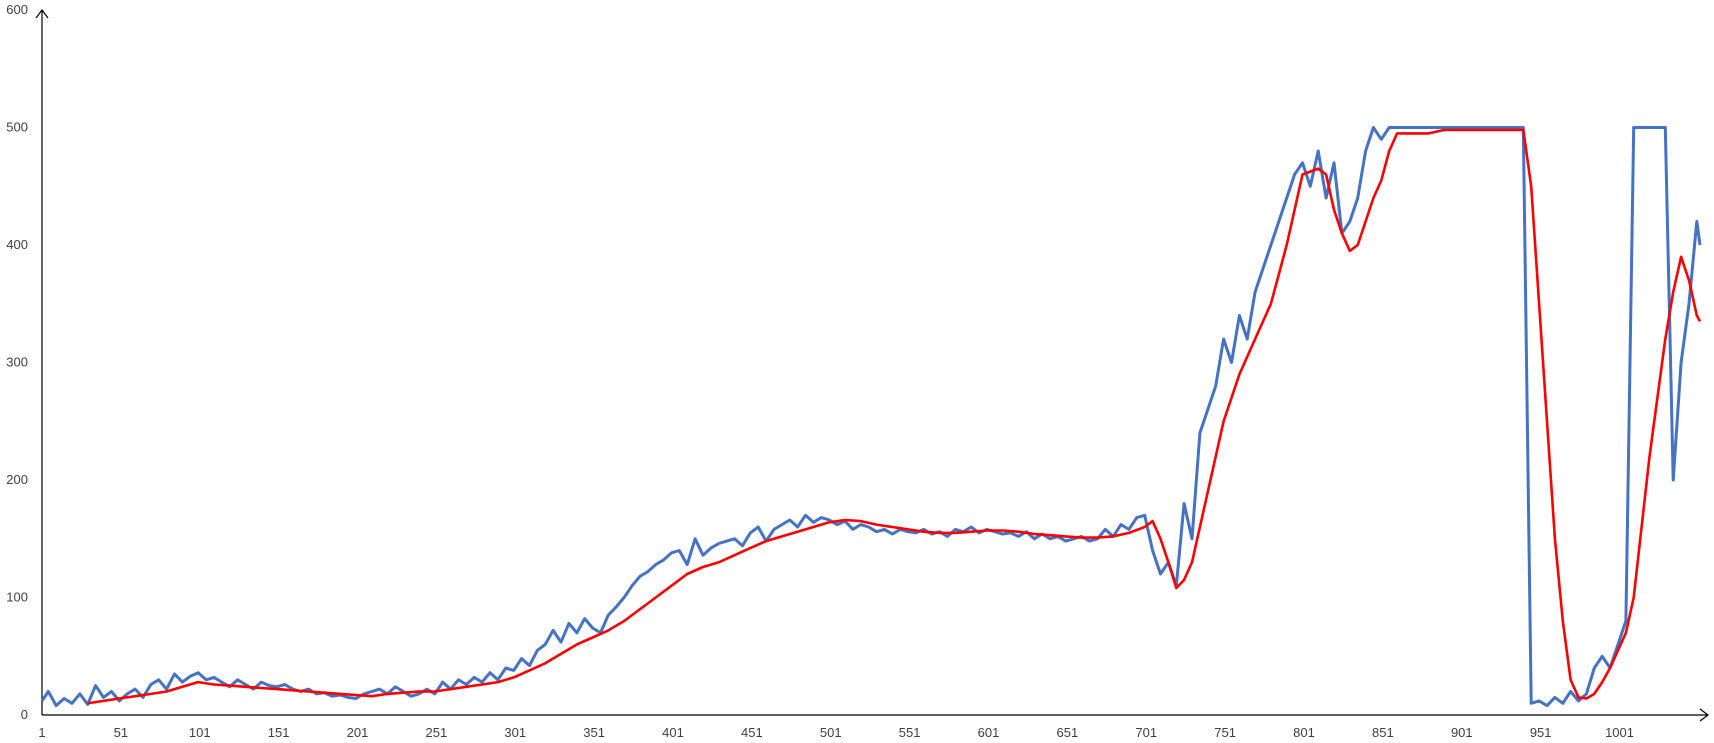 Image resolution: width=1714 pixels, height=743 pixels. I want to click on x-tick-label: 151, so click(279, 732).